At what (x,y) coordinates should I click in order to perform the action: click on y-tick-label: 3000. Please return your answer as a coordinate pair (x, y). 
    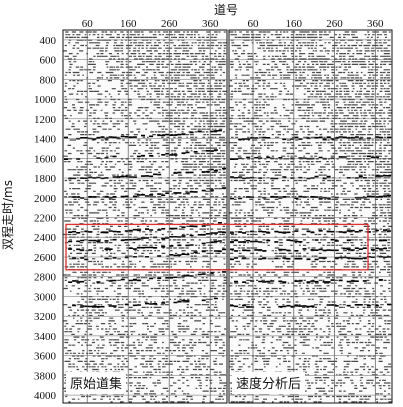
    Looking at the image, I should click on (45, 297).